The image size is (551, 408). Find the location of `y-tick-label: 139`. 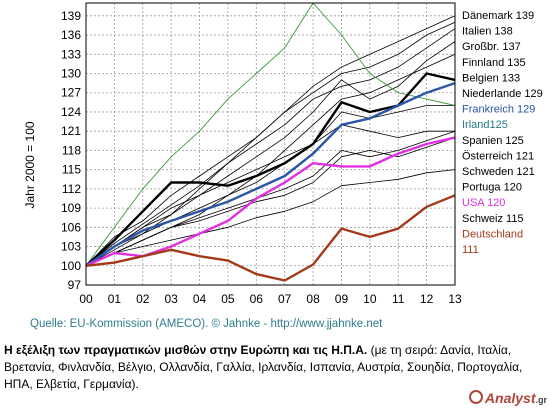

y-tick-label: 139 is located at coordinates (71, 16).